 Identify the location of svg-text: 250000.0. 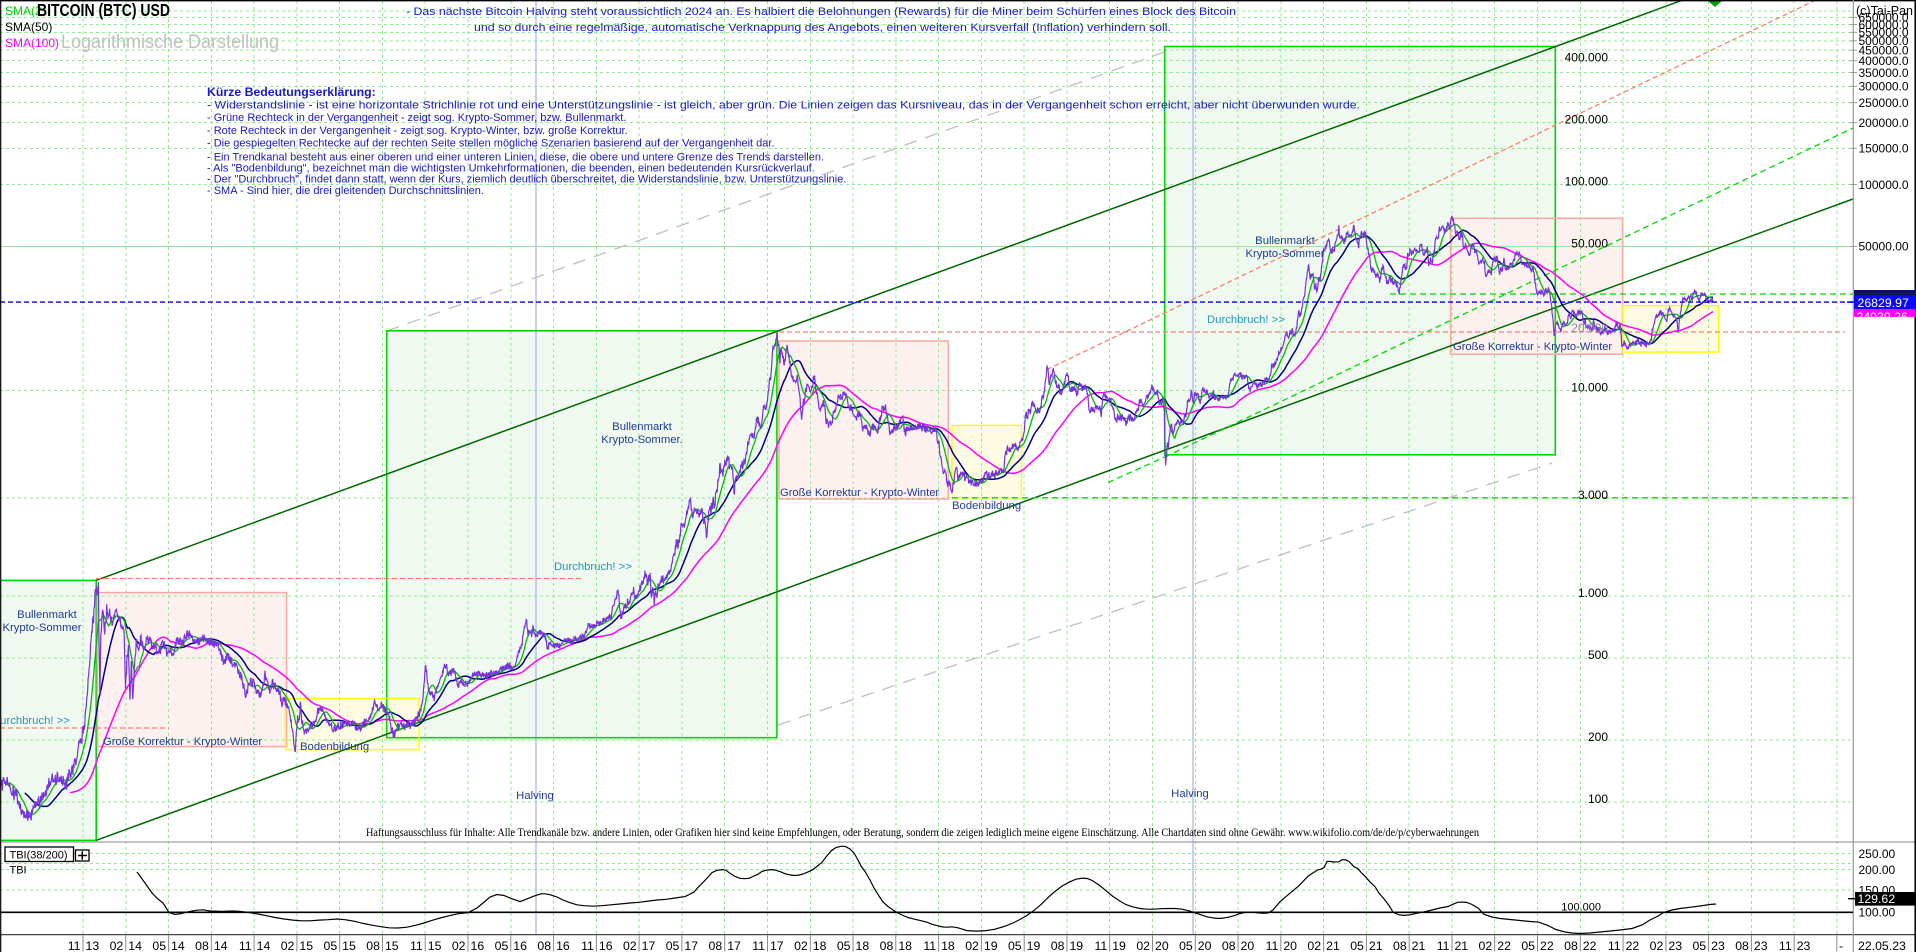
(1884, 103).